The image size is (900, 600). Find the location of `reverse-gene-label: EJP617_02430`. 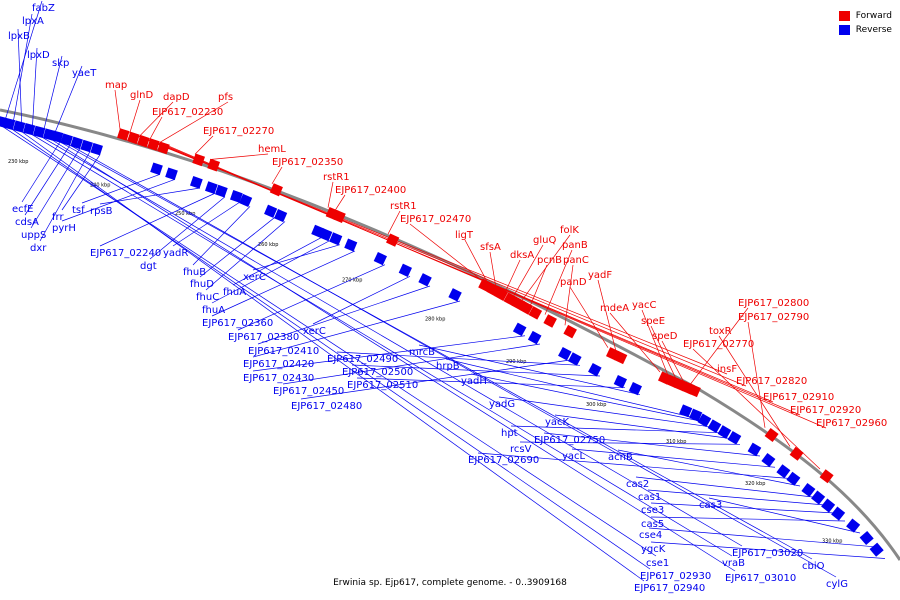

reverse-gene-label: EJP617_02430 is located at coordinates (278, 378).